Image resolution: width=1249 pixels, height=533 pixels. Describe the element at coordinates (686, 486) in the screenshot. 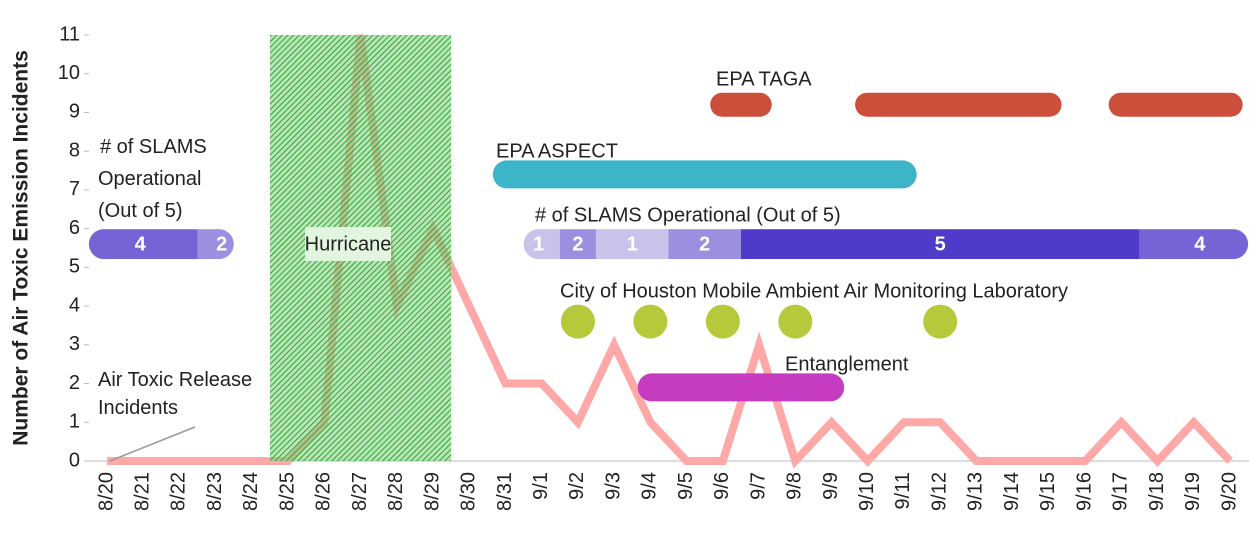

I see `x-tick-label: 9/5` at that location.